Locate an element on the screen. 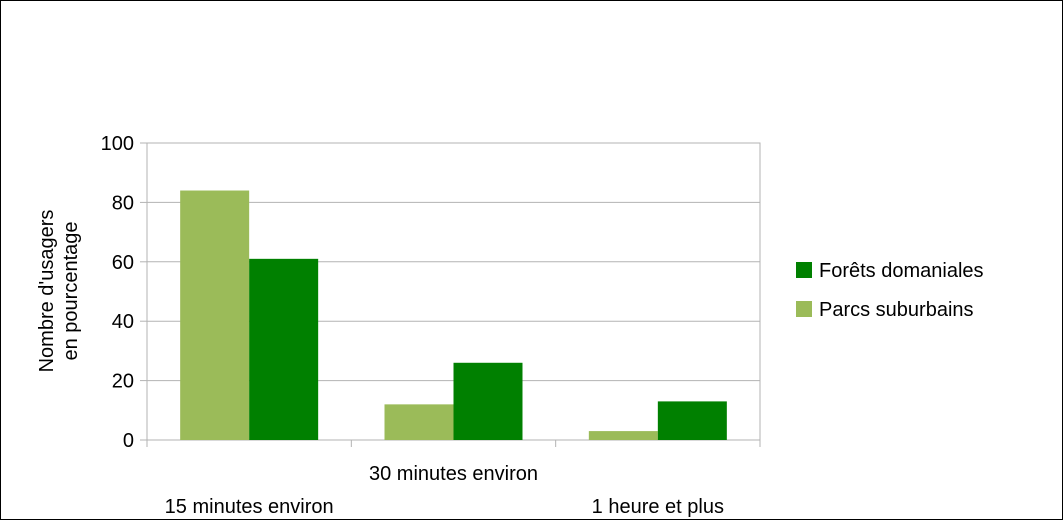 This screenshot has width=1063, height=524. y-tick-label: 100 is located at coordinates (117, 144).